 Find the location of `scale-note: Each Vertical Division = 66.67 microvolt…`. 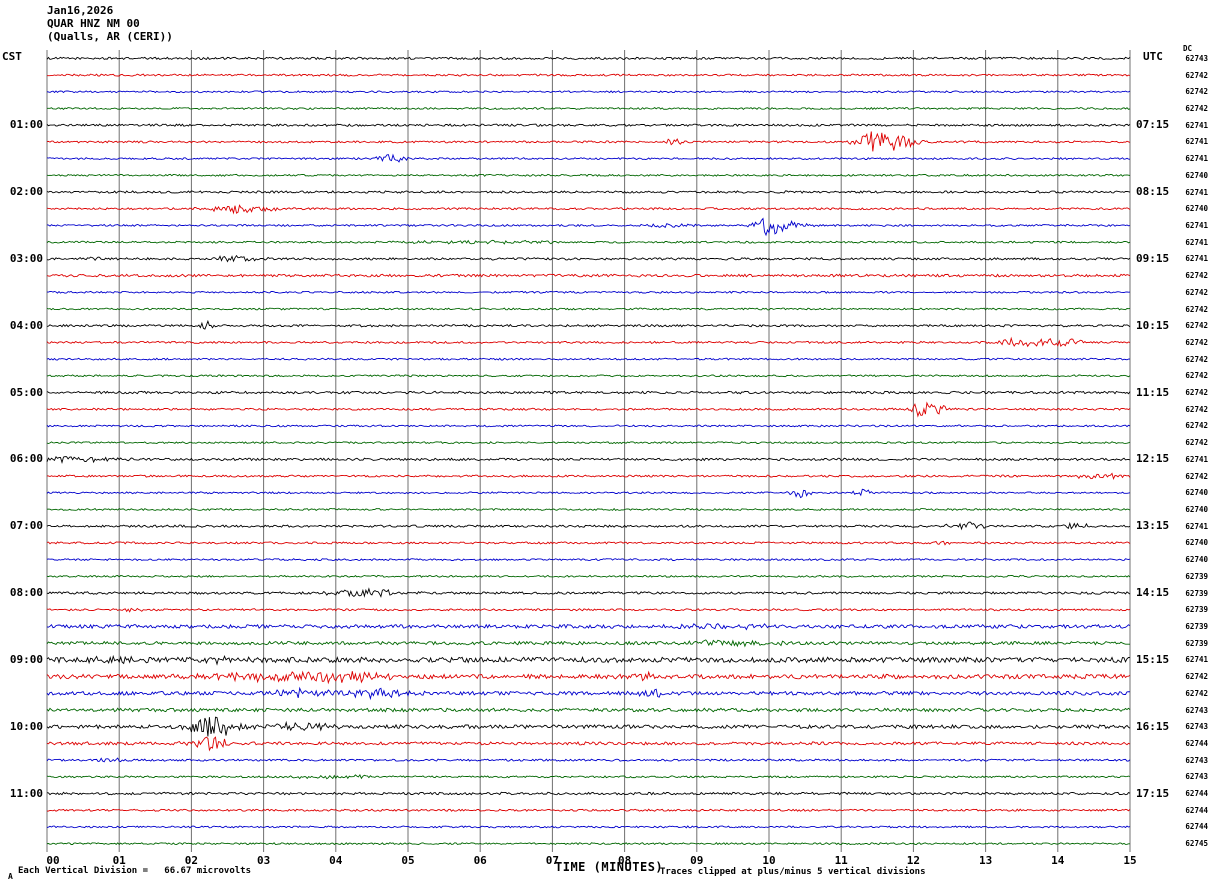

scale-note: Each Vertical Division = 66.67 microvolt… is located at coordinates (134, 871).